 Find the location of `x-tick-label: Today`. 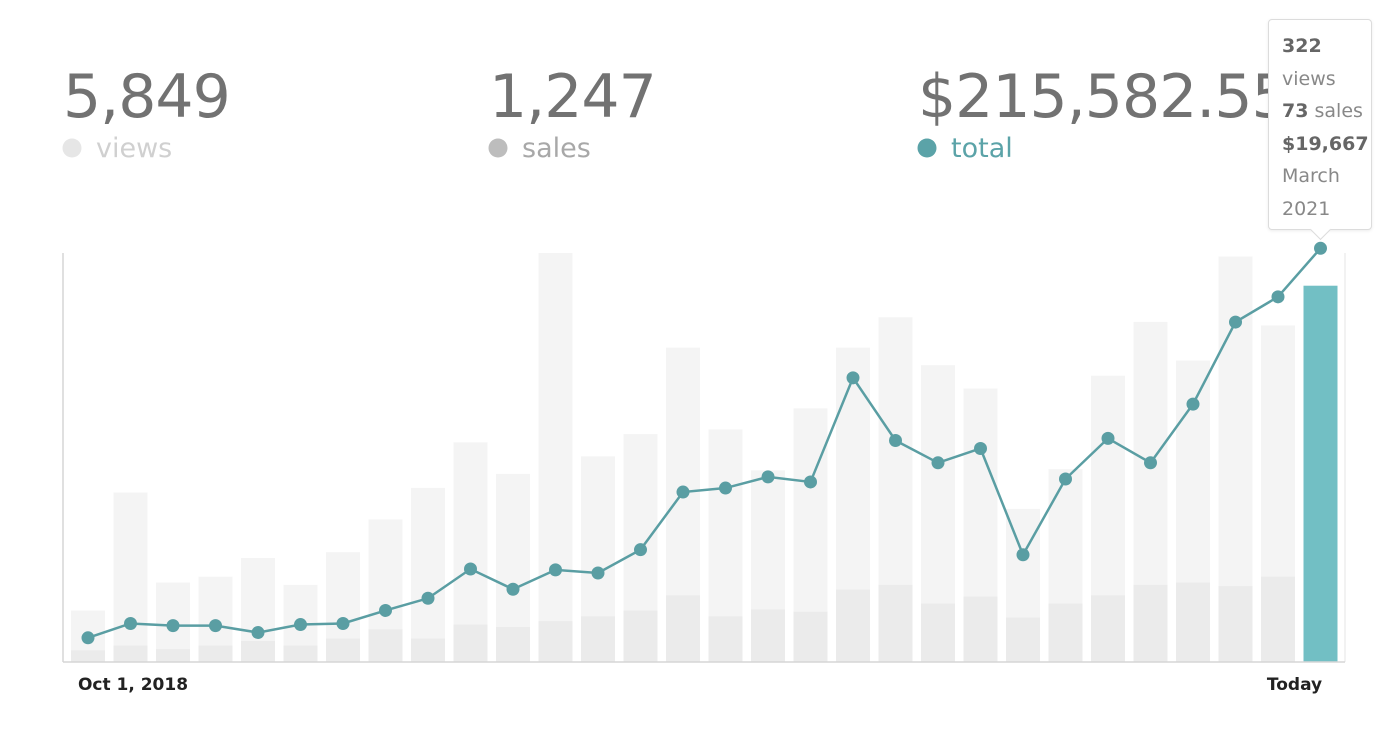

x-tick-label: Today is located at coordinates (1294, 685).